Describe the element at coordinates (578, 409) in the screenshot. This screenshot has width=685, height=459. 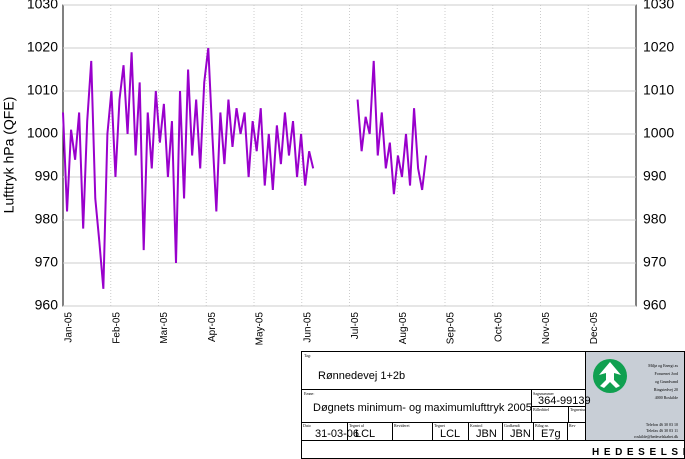
I see `field-label: Tegnestue` at that location.